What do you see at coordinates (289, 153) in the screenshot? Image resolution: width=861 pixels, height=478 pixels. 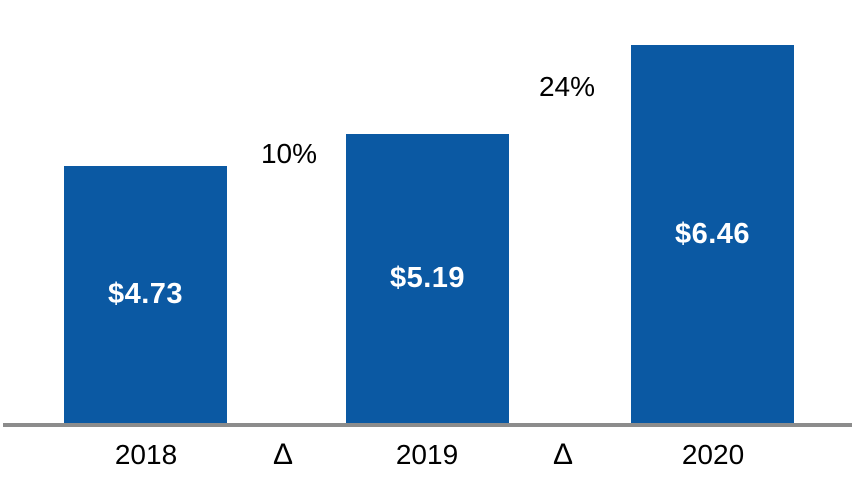 I see `percent-change-label-2018-2019: 10%` at bounding box center [289, 153].